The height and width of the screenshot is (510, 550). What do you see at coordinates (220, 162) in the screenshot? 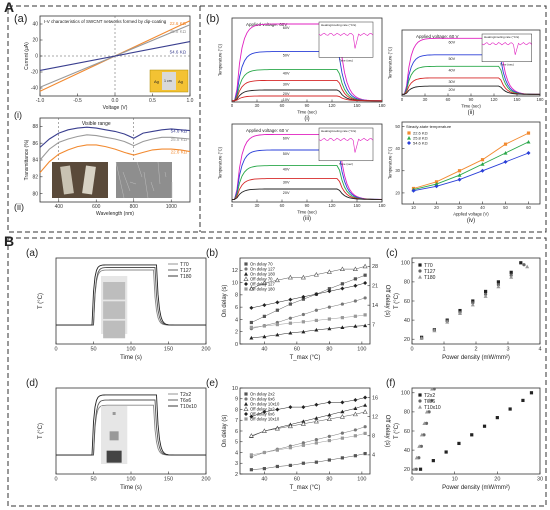
I see `a-b-iii-ylabel: Temperature (°C)` at bounding box center [220, 162].